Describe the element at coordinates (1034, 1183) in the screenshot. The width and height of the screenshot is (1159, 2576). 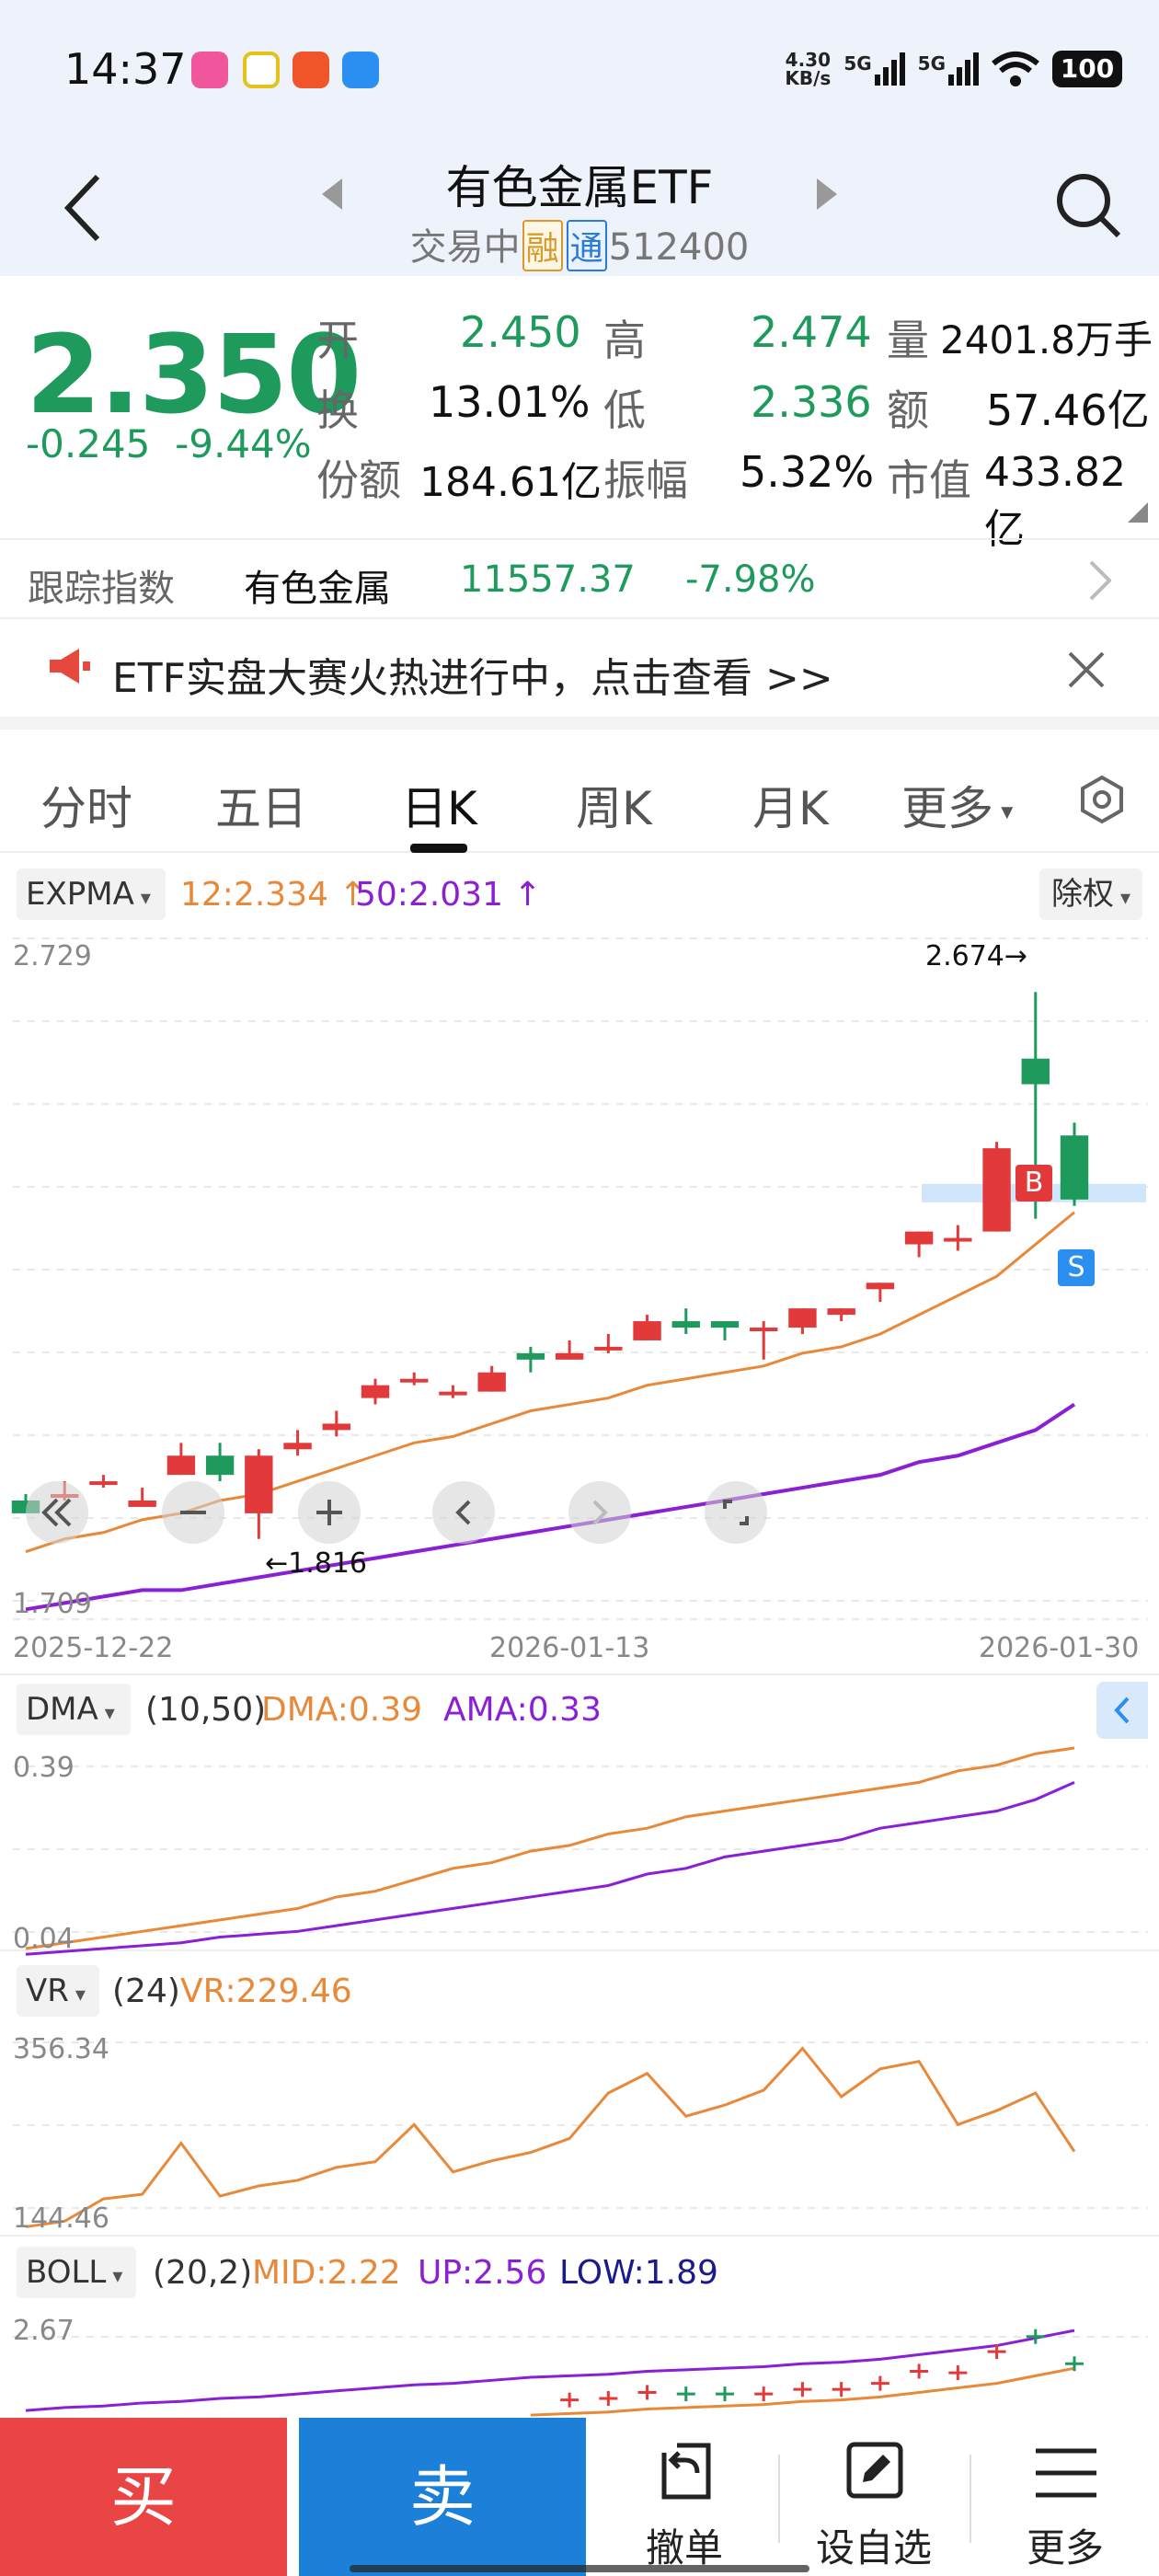
I see `buy-signal-marker: B` at that location.